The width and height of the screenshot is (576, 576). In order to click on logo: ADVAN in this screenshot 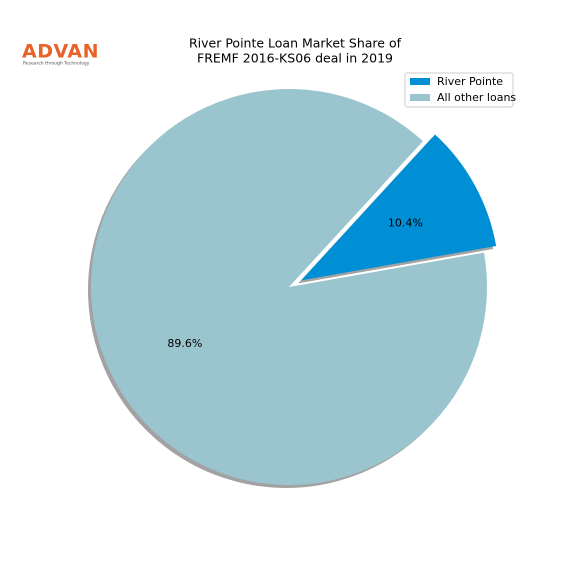, I will do `click(60, 52)`.